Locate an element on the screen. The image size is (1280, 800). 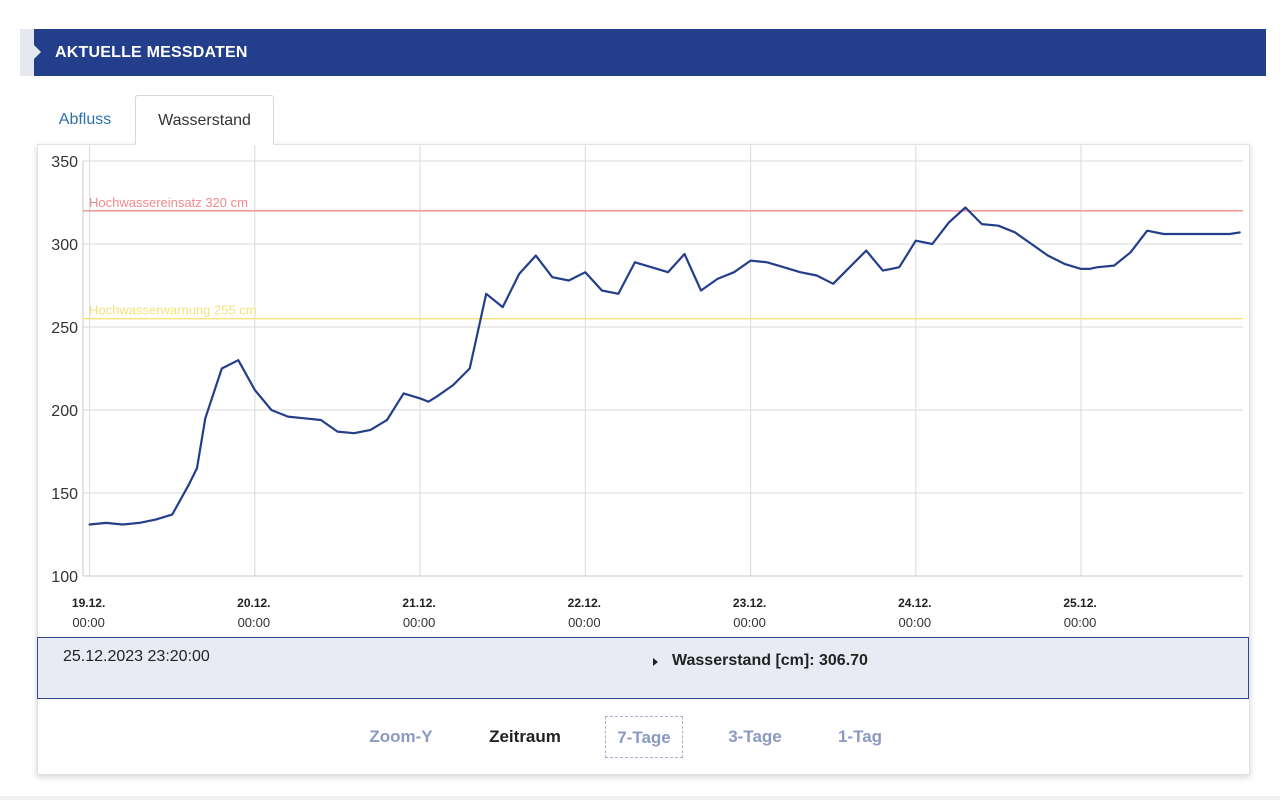
y-tick-label: 300 is located at coordinates (64, 245).